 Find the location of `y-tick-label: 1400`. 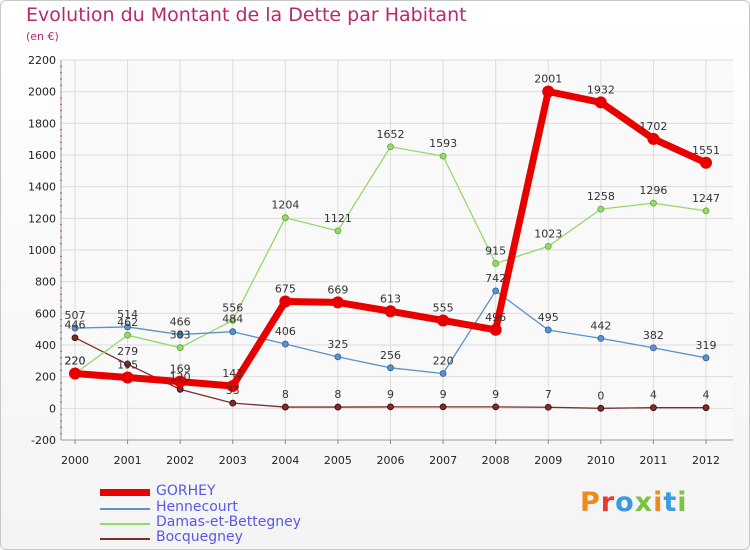

y-tick-label: 1400 is located at coordinates (42, 187).